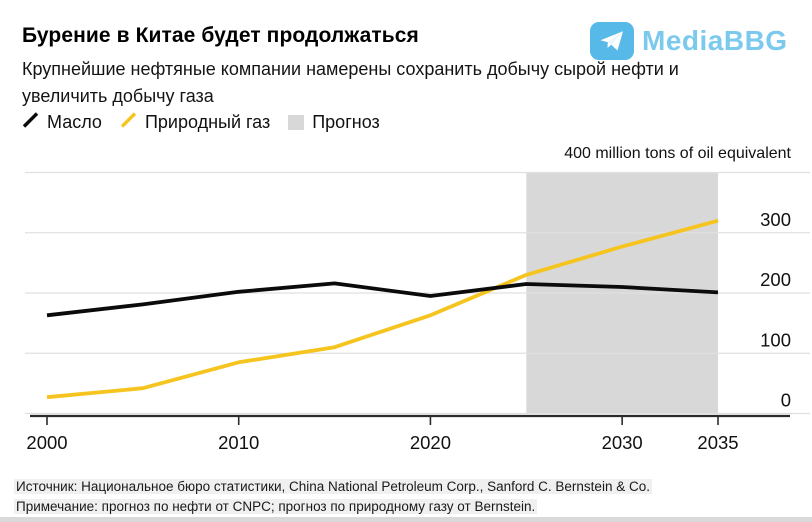 The width and height of the screenshot is (812, 522). What do you see at coordinates (775, 279) in the screenshot?
I see `y-tick-label-200: 200` at bounding box center [775, 279].